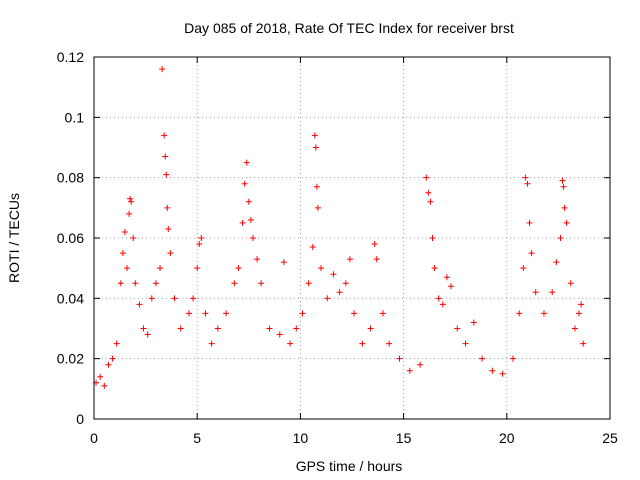  I want to click on y-tick-label: 0, so click(80, 419).